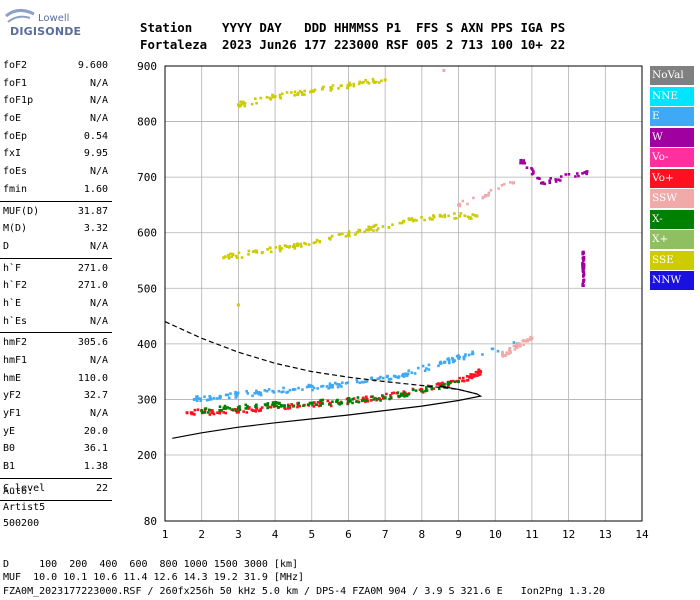  Describe the element at coordinates (56, 102) in the screenshot. I see `param-row-fof1p: foF1p N/A` at that location.